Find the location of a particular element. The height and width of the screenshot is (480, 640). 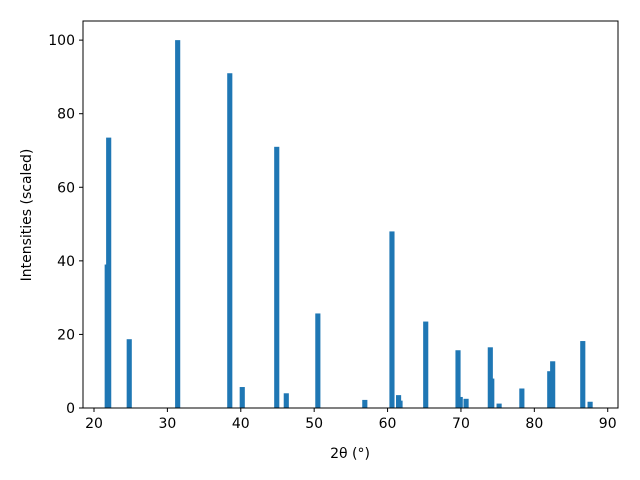

y-tick-label: 40 is located at coordinates (66, 262).